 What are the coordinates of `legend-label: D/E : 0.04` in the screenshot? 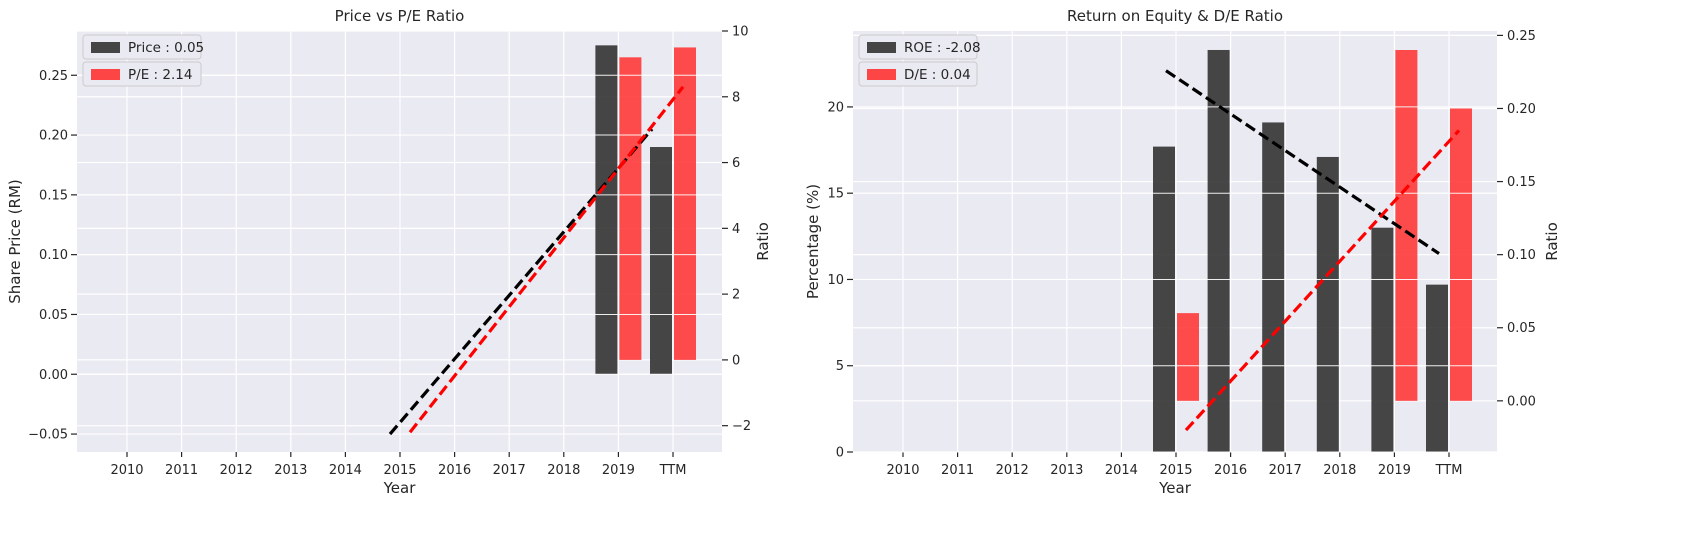 It's located at (937, 75).